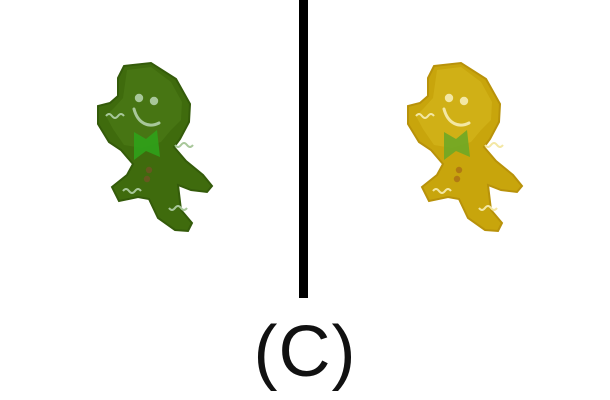  I want to click on yellow-gingerbread-icon, so click(465, 147).